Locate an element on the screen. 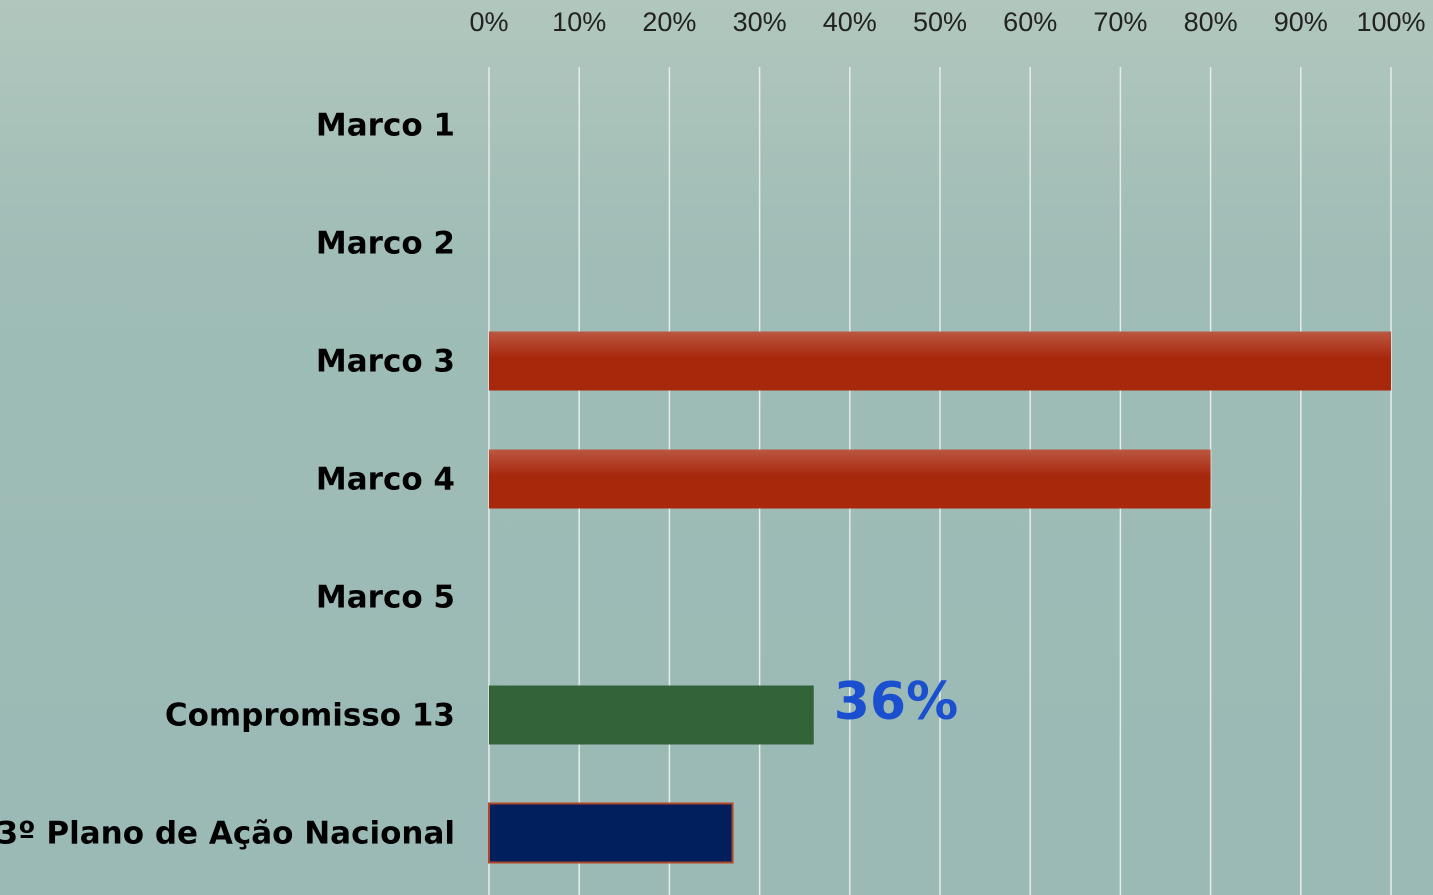  y-tick-label: Marco 1 is located at coordinates (385, 126).